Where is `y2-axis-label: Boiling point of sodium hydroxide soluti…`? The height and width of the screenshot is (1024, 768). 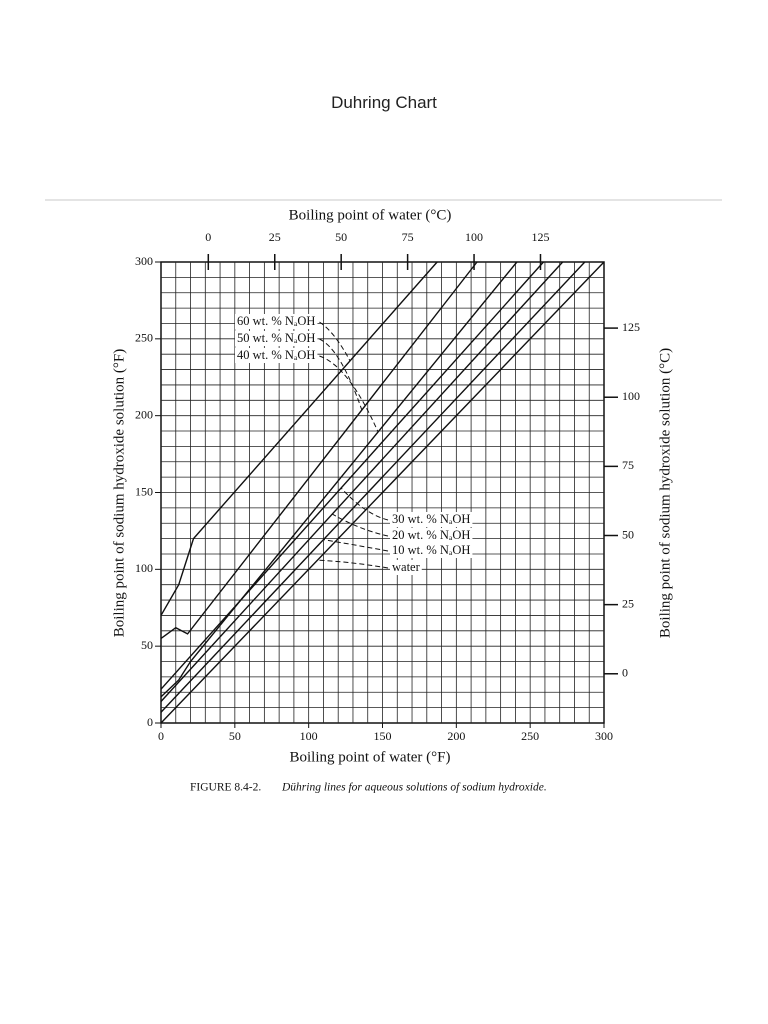 y2-axis-label: Boiling point of sodium hydroxide soluti… is located at coordinates (665, 493).